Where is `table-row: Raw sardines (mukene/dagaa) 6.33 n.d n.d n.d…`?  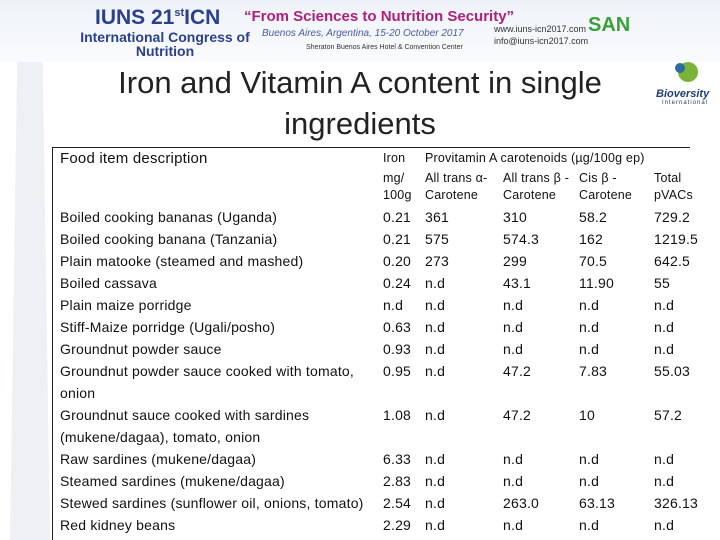 table-row: Raw sardines (mukene/dagaa) 6.33 n.d n.d n.d… is located at coordinates (382, 459).